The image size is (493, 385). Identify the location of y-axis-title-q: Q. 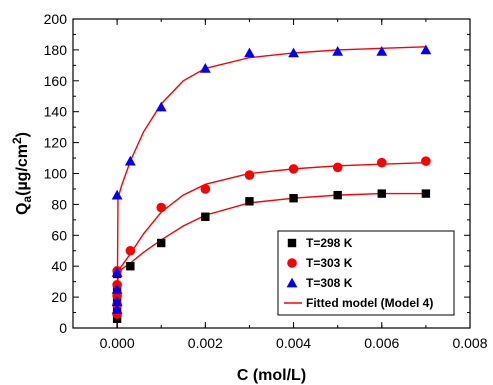
(22, 209).